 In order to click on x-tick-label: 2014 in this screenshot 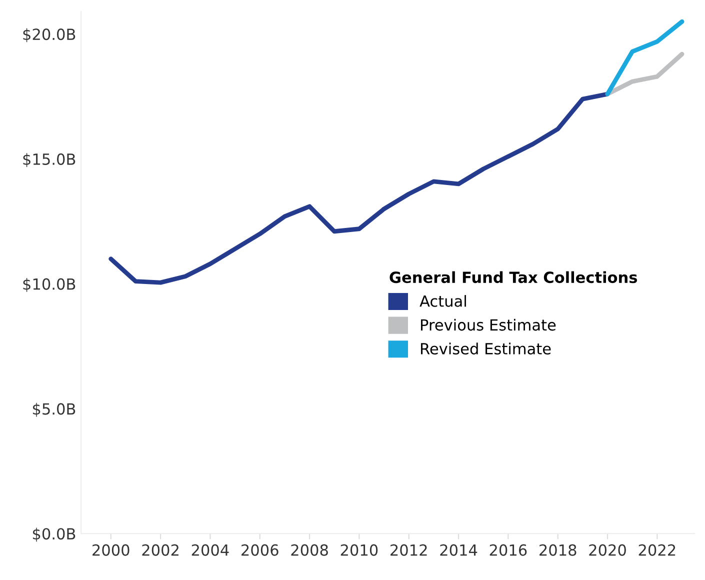, I will do `click(459, 550)`.